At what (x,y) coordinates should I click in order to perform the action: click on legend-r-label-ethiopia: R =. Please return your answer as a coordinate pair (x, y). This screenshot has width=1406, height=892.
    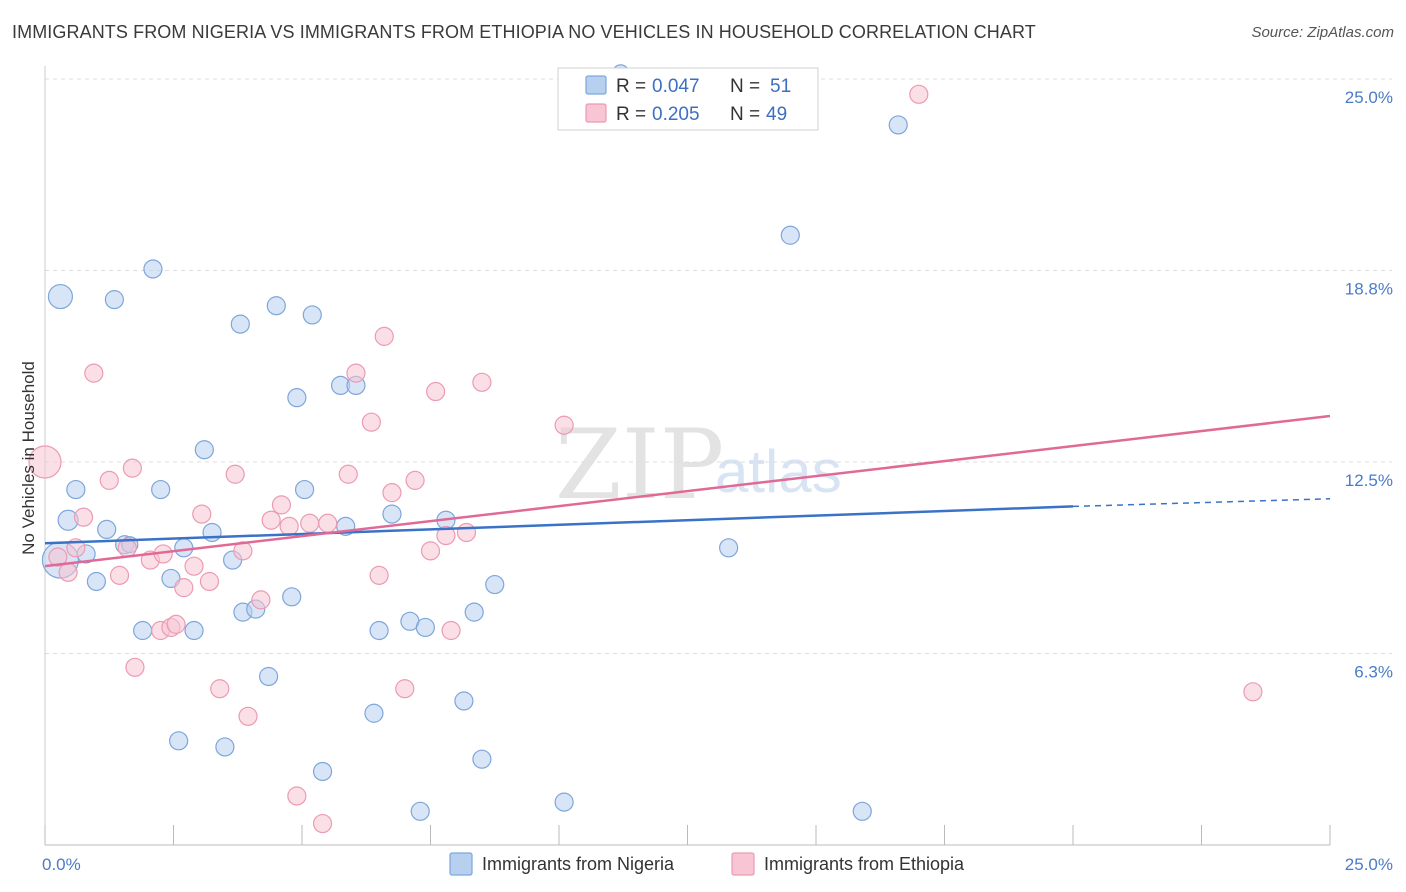
    Looking at the image, I should click on (631, 114).